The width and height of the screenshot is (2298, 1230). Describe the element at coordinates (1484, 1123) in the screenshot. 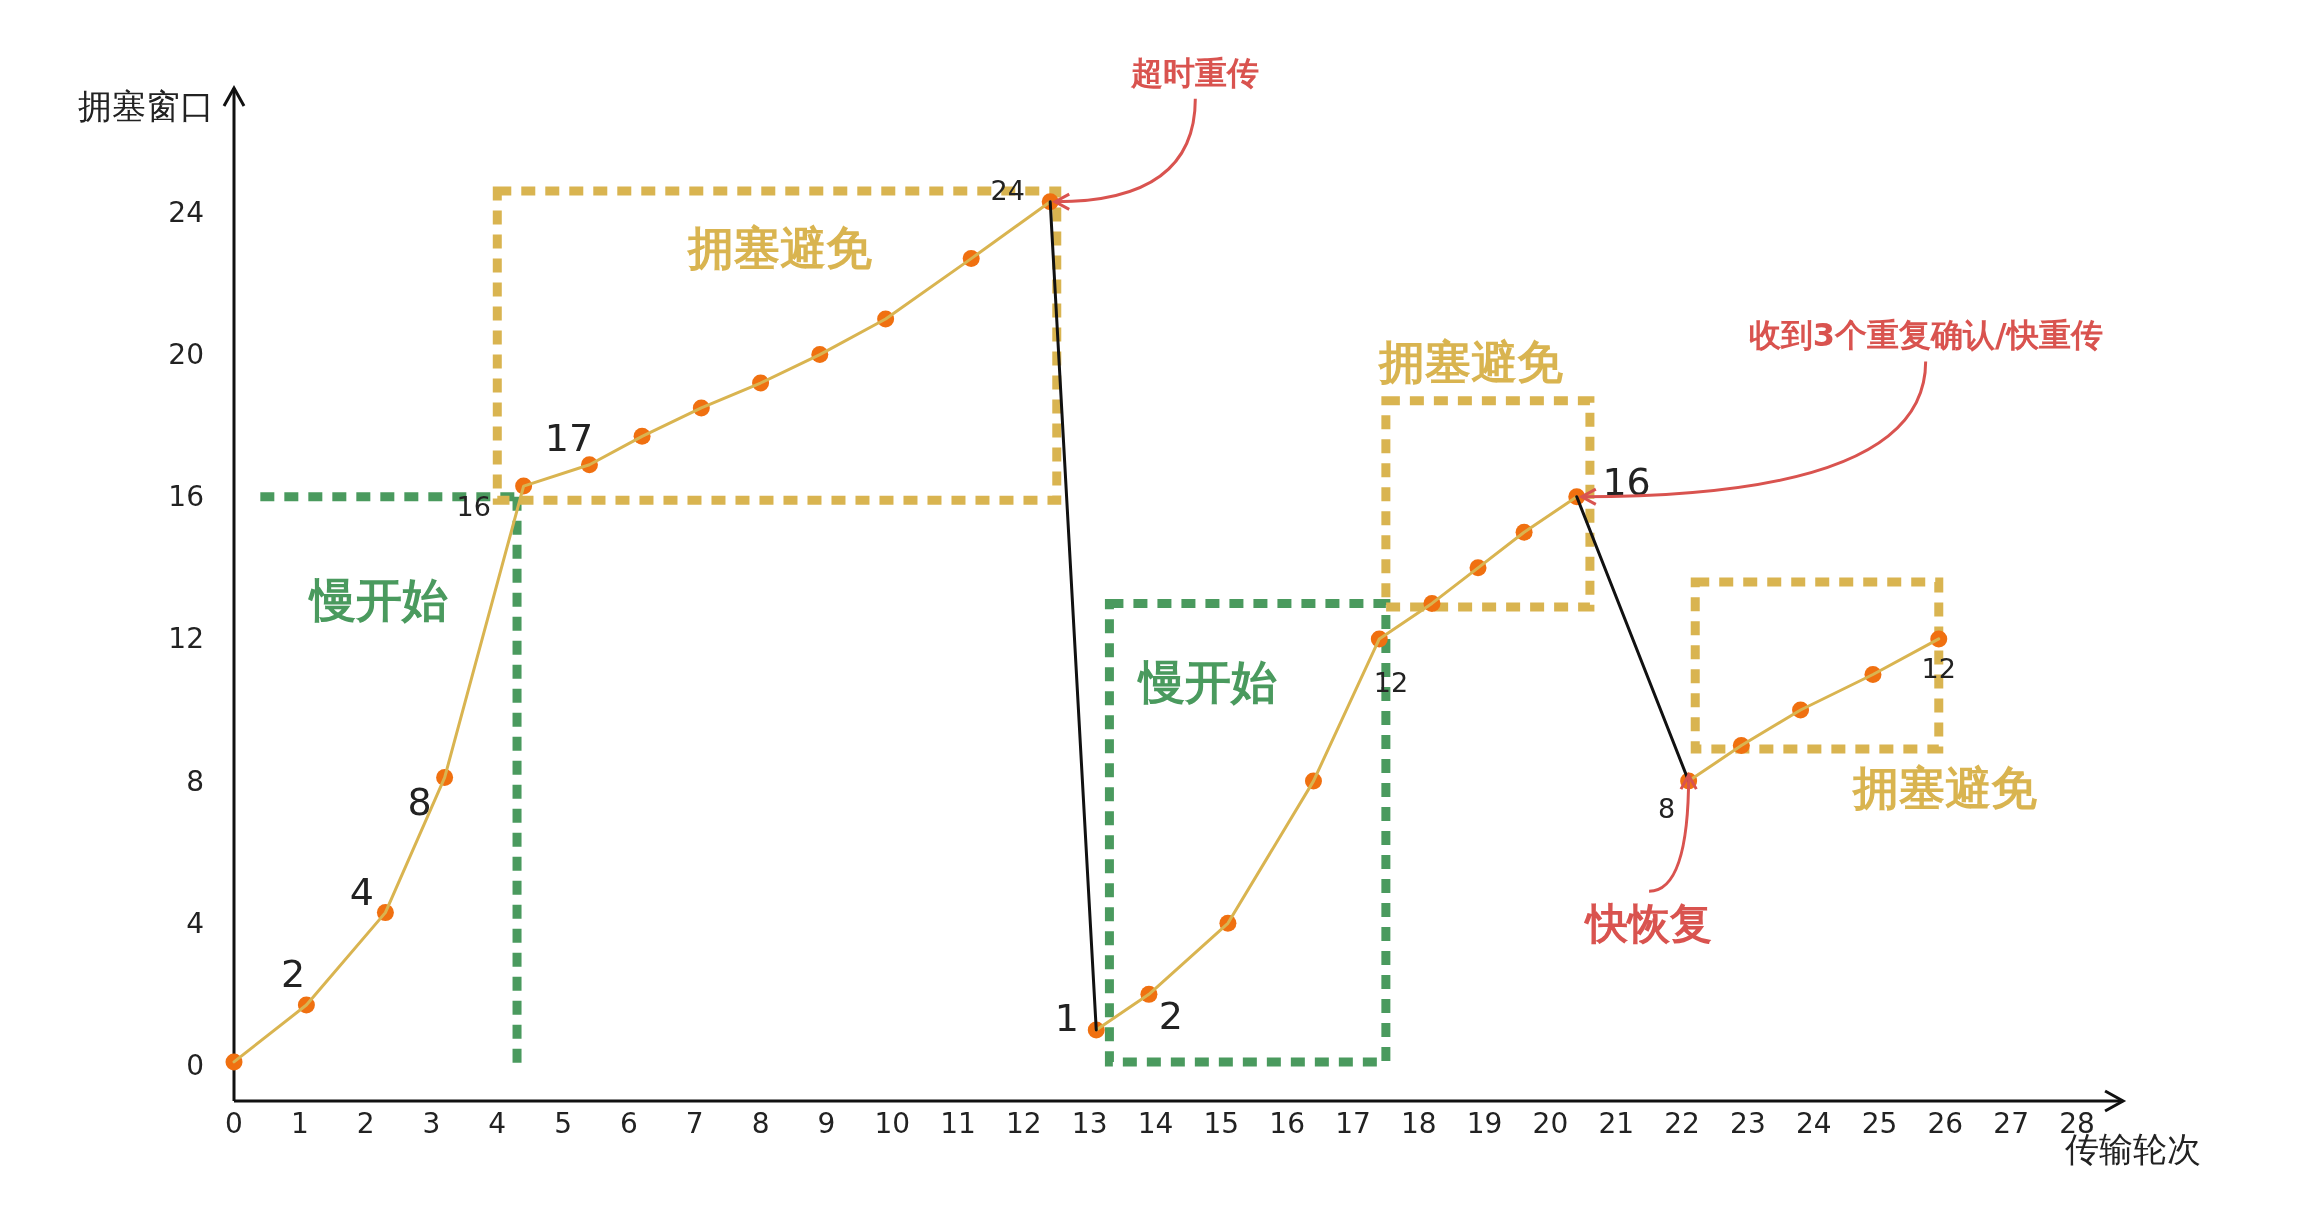

I see `x-tick-label: 19` at that location.